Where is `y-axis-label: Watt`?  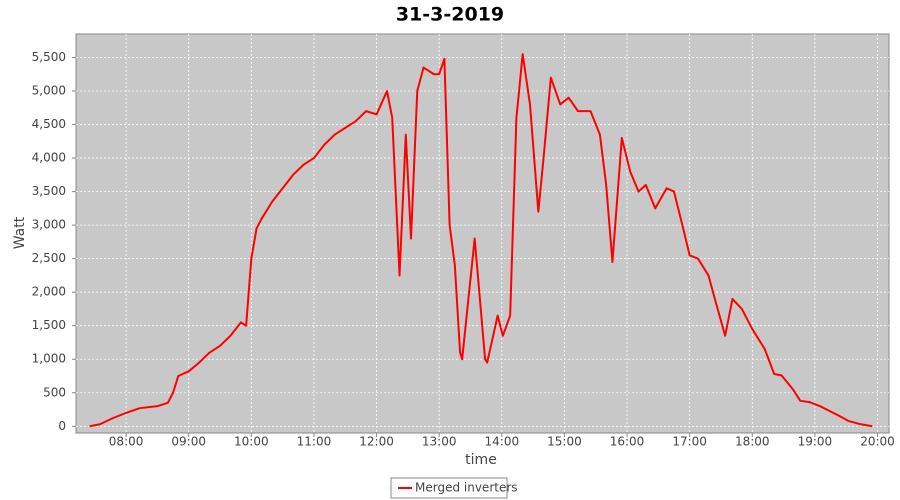 y-axis-label: Watt is located at coordinates (20, 232).